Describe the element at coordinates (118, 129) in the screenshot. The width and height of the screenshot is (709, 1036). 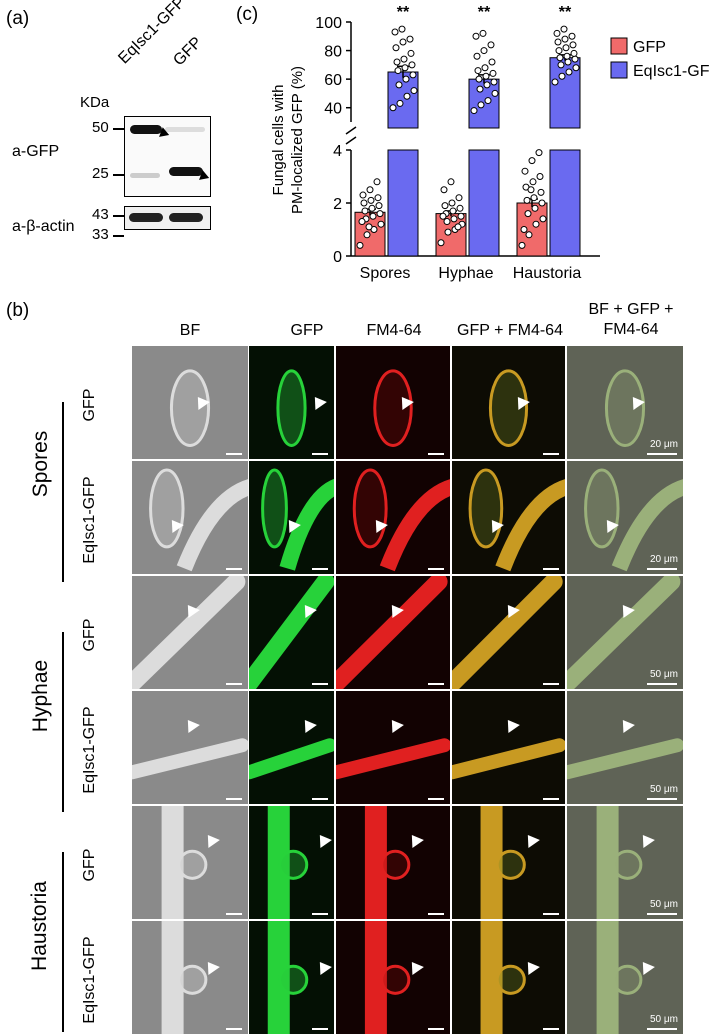
I see `marker-50-tick` at that location.